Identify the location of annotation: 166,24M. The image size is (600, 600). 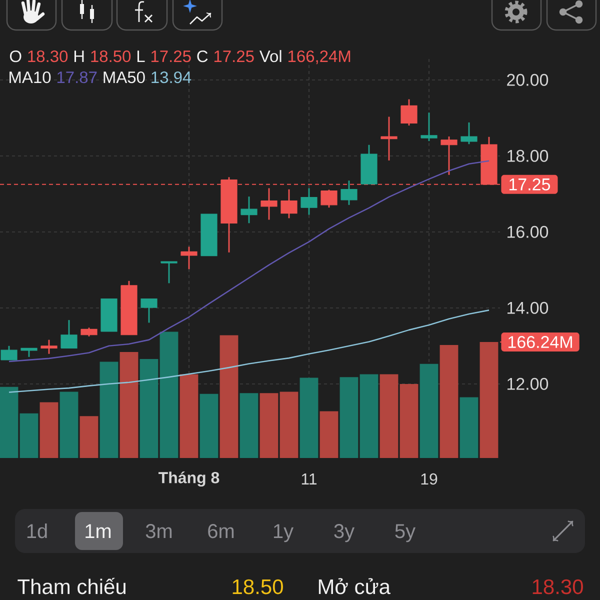
(319, 57).